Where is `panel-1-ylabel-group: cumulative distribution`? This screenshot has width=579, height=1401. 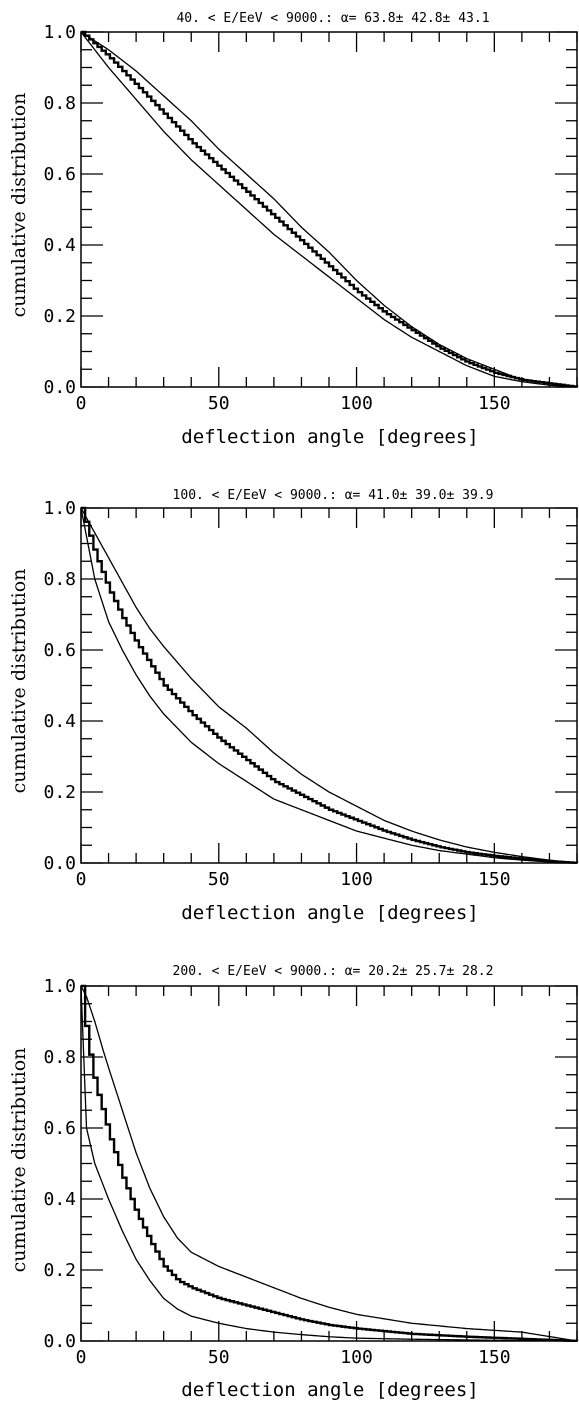
panel-1-ylabel-group: cumulative distribution is located at coordinates (19, 205).